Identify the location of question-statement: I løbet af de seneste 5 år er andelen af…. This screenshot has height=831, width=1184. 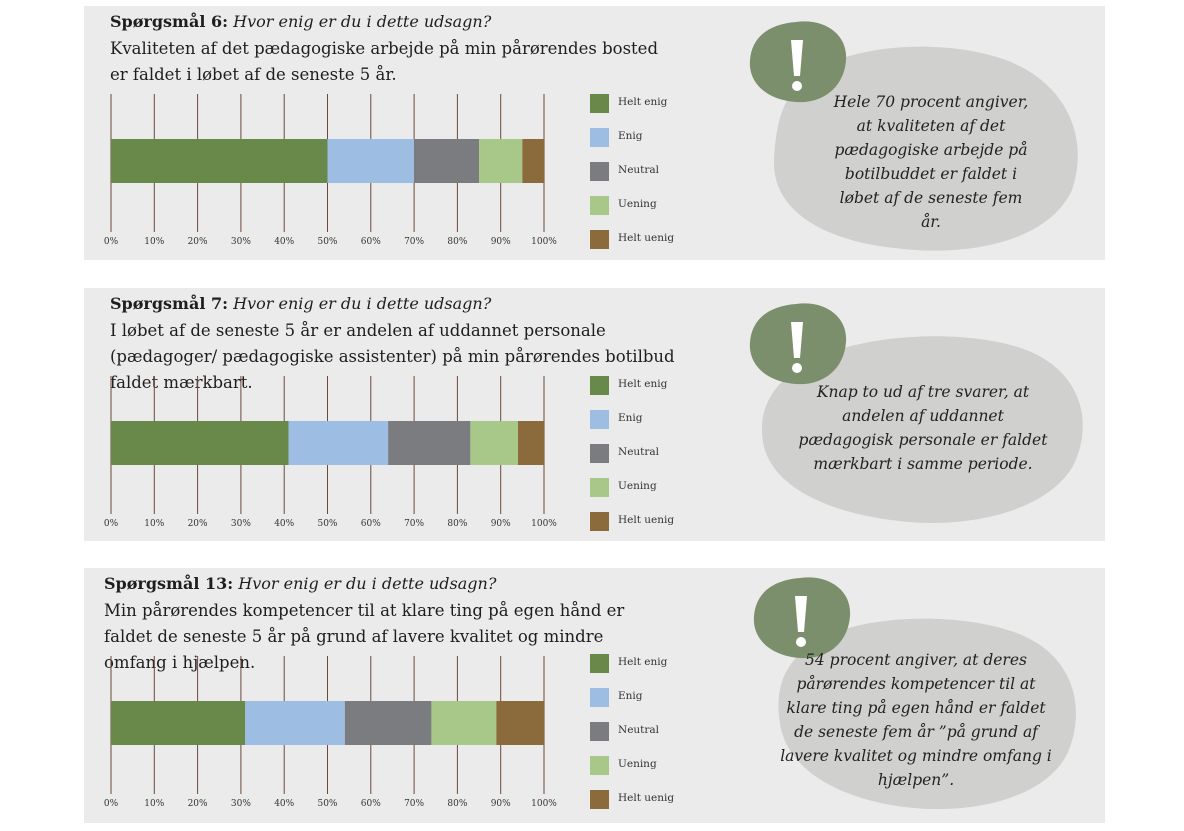
(392, 356).